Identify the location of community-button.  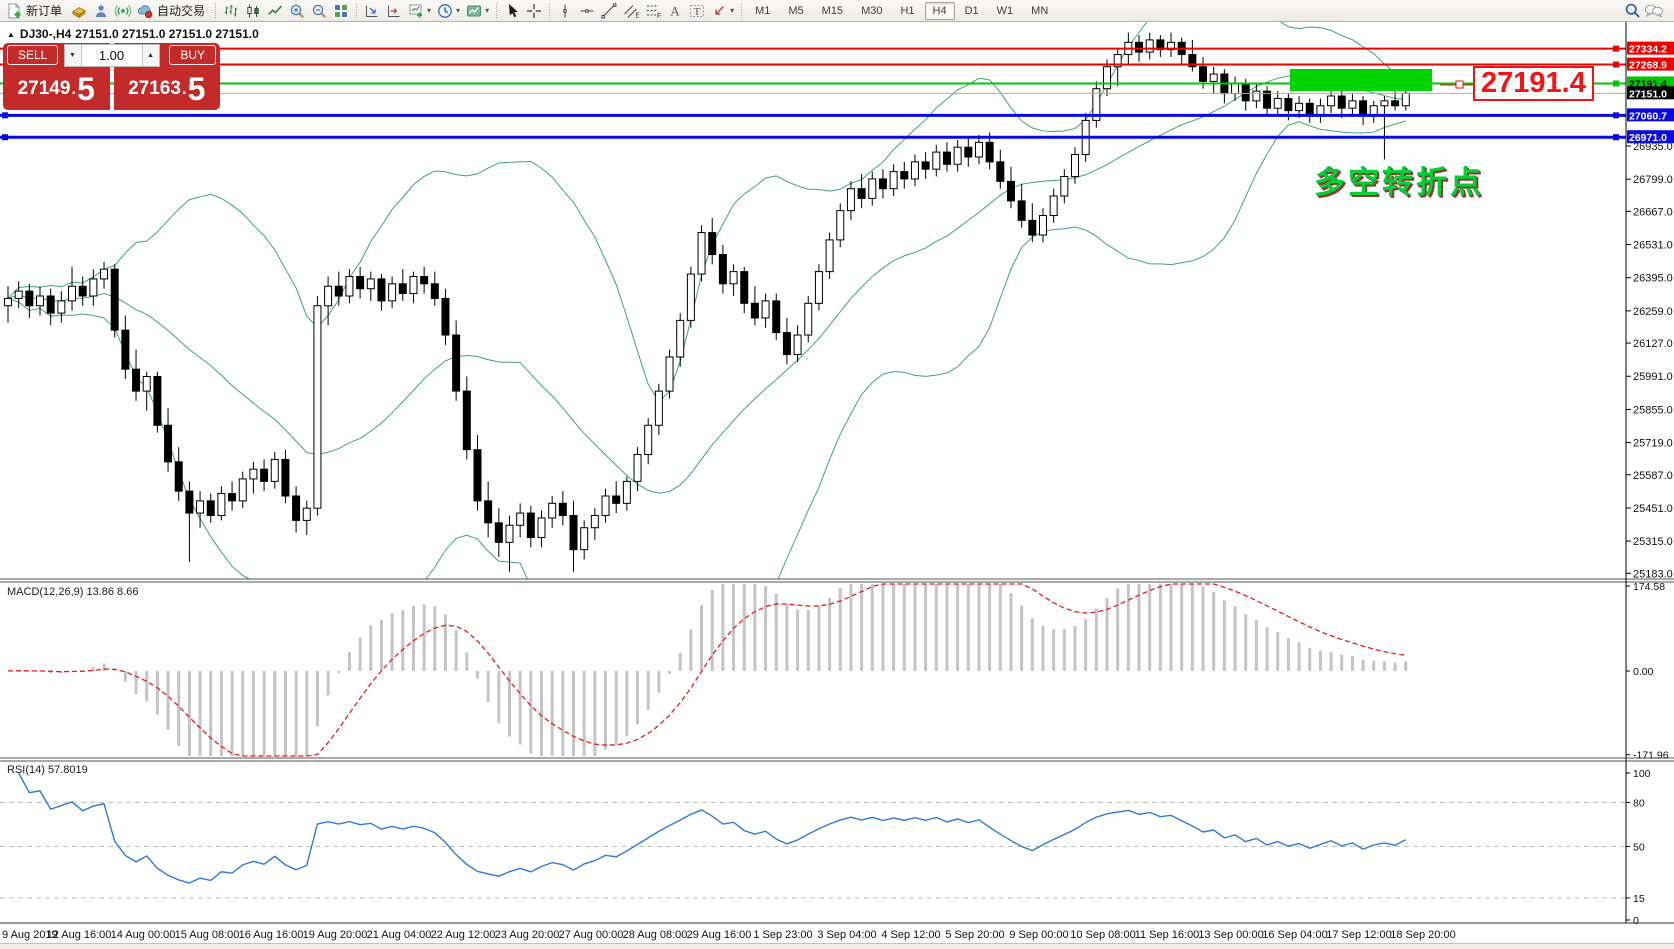
(101, 11).